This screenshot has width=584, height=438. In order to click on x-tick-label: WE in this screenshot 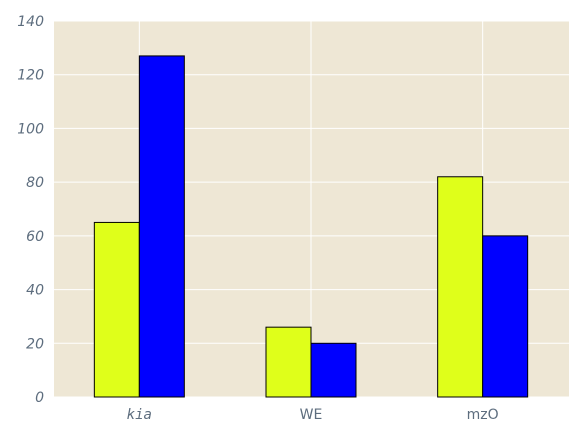, I will do `click(311, 415)`.